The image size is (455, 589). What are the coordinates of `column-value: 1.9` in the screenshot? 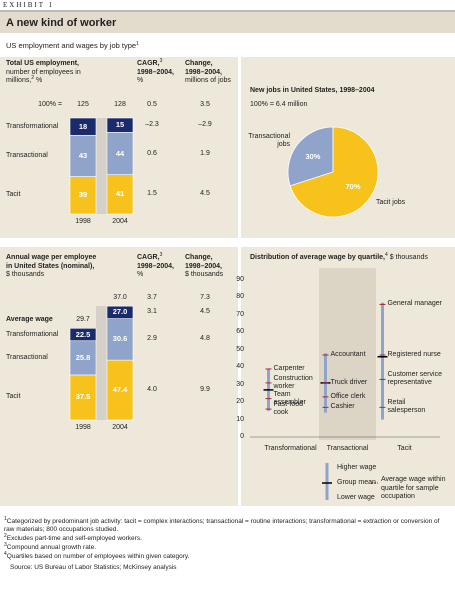 It's located at (205, 153).